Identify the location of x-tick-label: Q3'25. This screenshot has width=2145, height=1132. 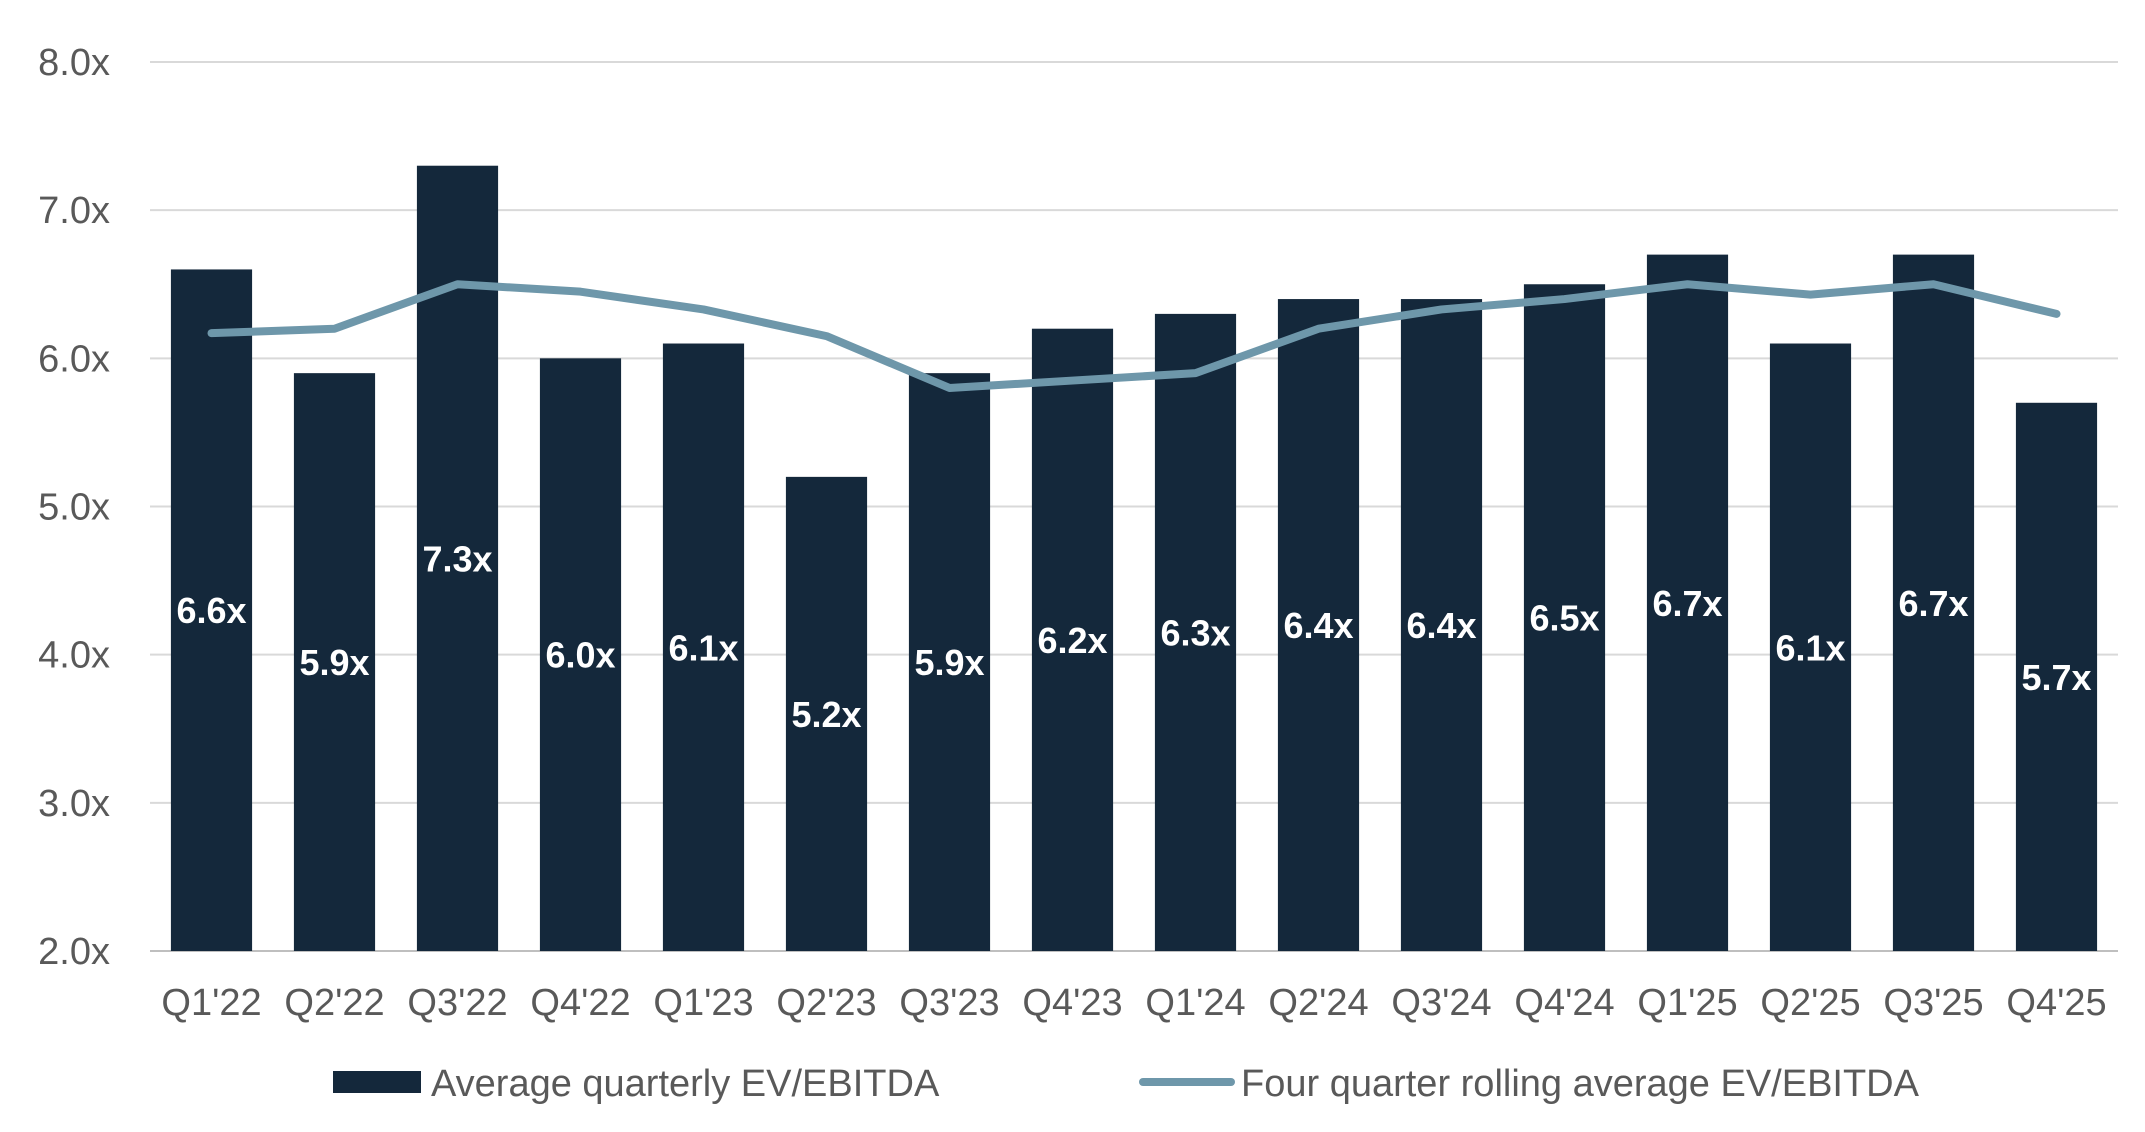
(1933, 1003).